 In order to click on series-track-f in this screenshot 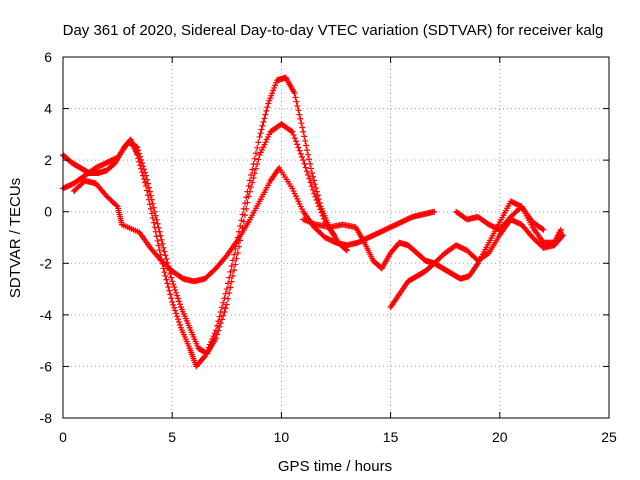, I will do `click(500, 218)`.